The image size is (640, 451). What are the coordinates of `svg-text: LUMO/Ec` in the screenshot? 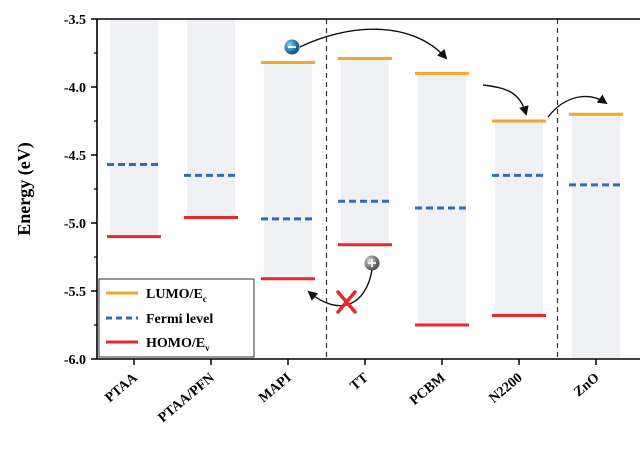 It's located at (176, 295).